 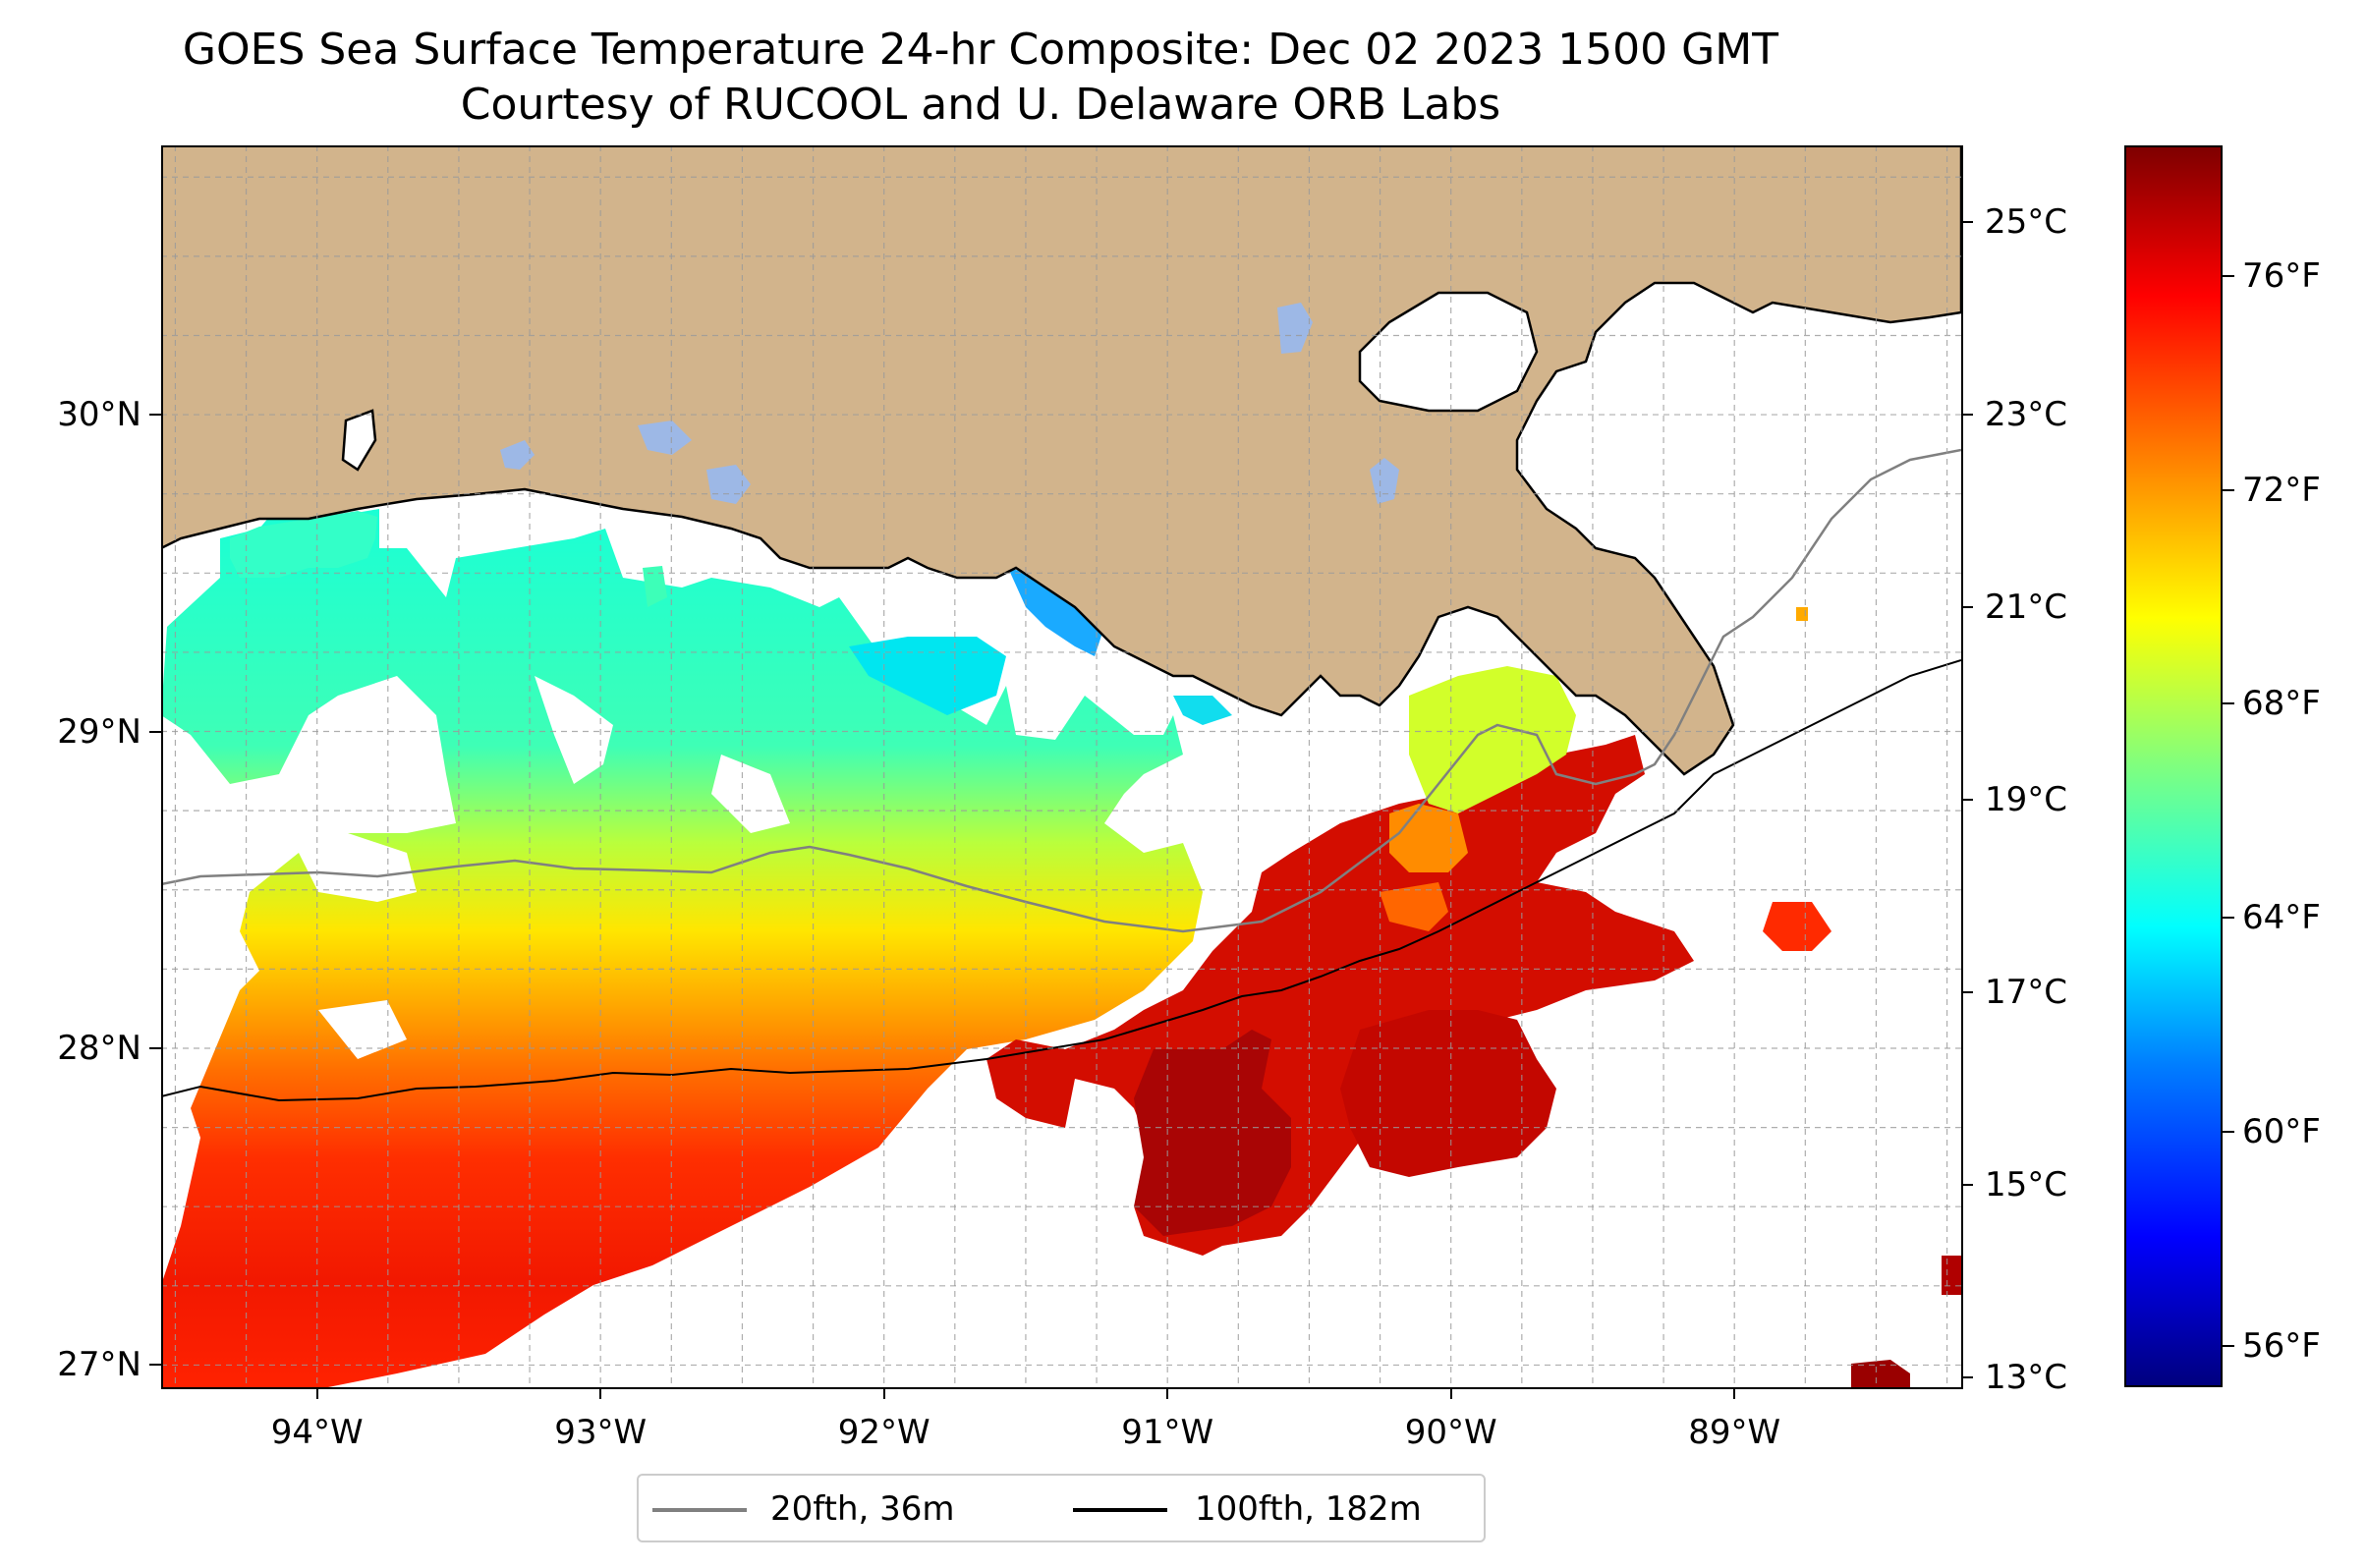 What do you see at coordinates (1385, 481) in the screenshot?
I see `lake-salvador` at bounding box center [1385, 481].